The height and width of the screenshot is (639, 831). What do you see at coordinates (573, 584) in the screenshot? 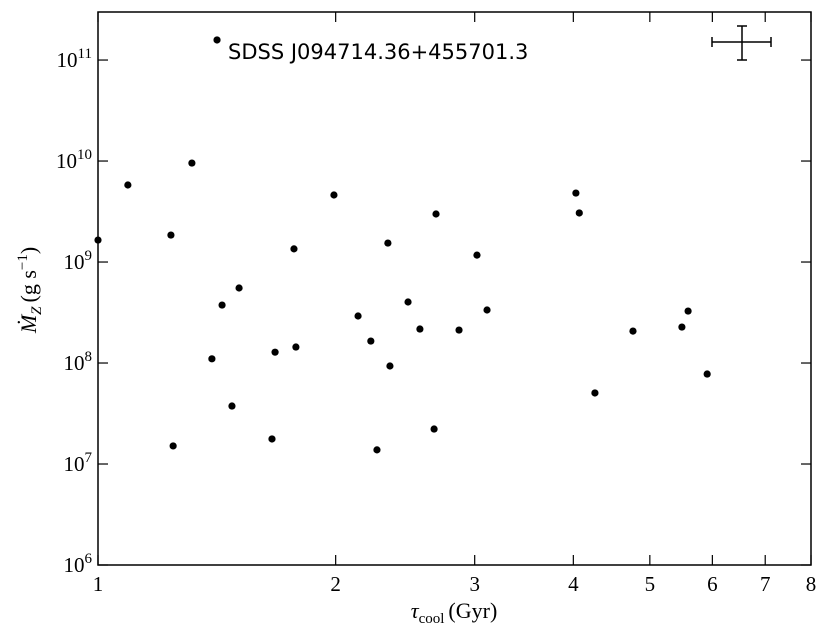
I see `x-tick-label: 4` at bounding box center [573, 584].